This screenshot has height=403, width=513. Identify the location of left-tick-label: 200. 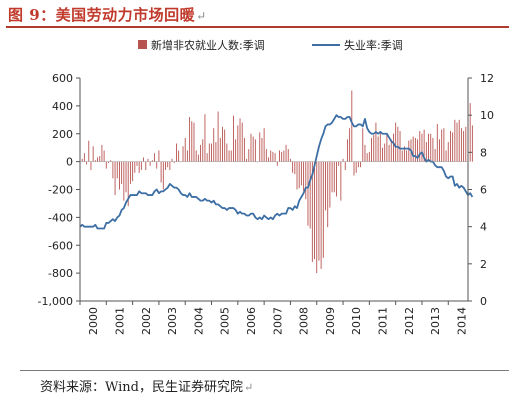
(62, 134).